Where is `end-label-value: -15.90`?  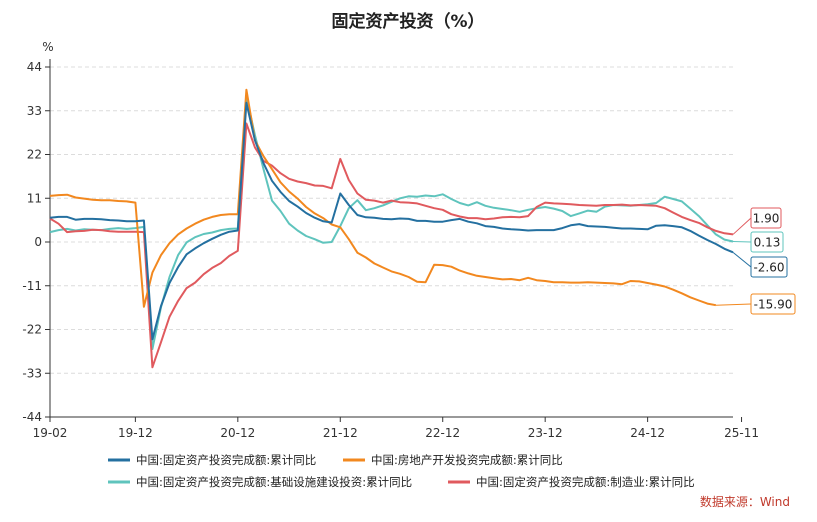 end-label-value: -15.90 is located at coordinates (773, 305).